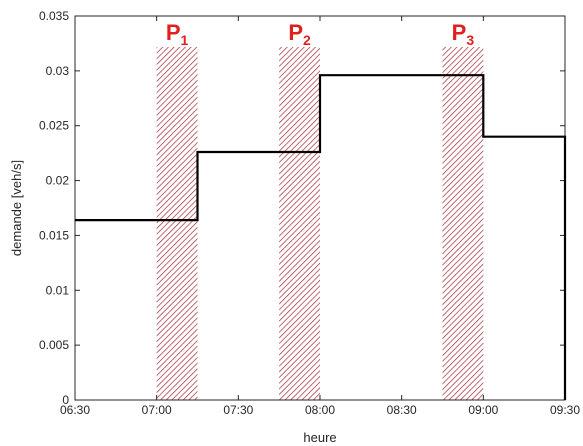 This screenshot has width=583, height=446. What do you see at coordinates (565, 410) in the screenshot?
I see `x-tick-label: 09:30` at bounding box center [565, 410].